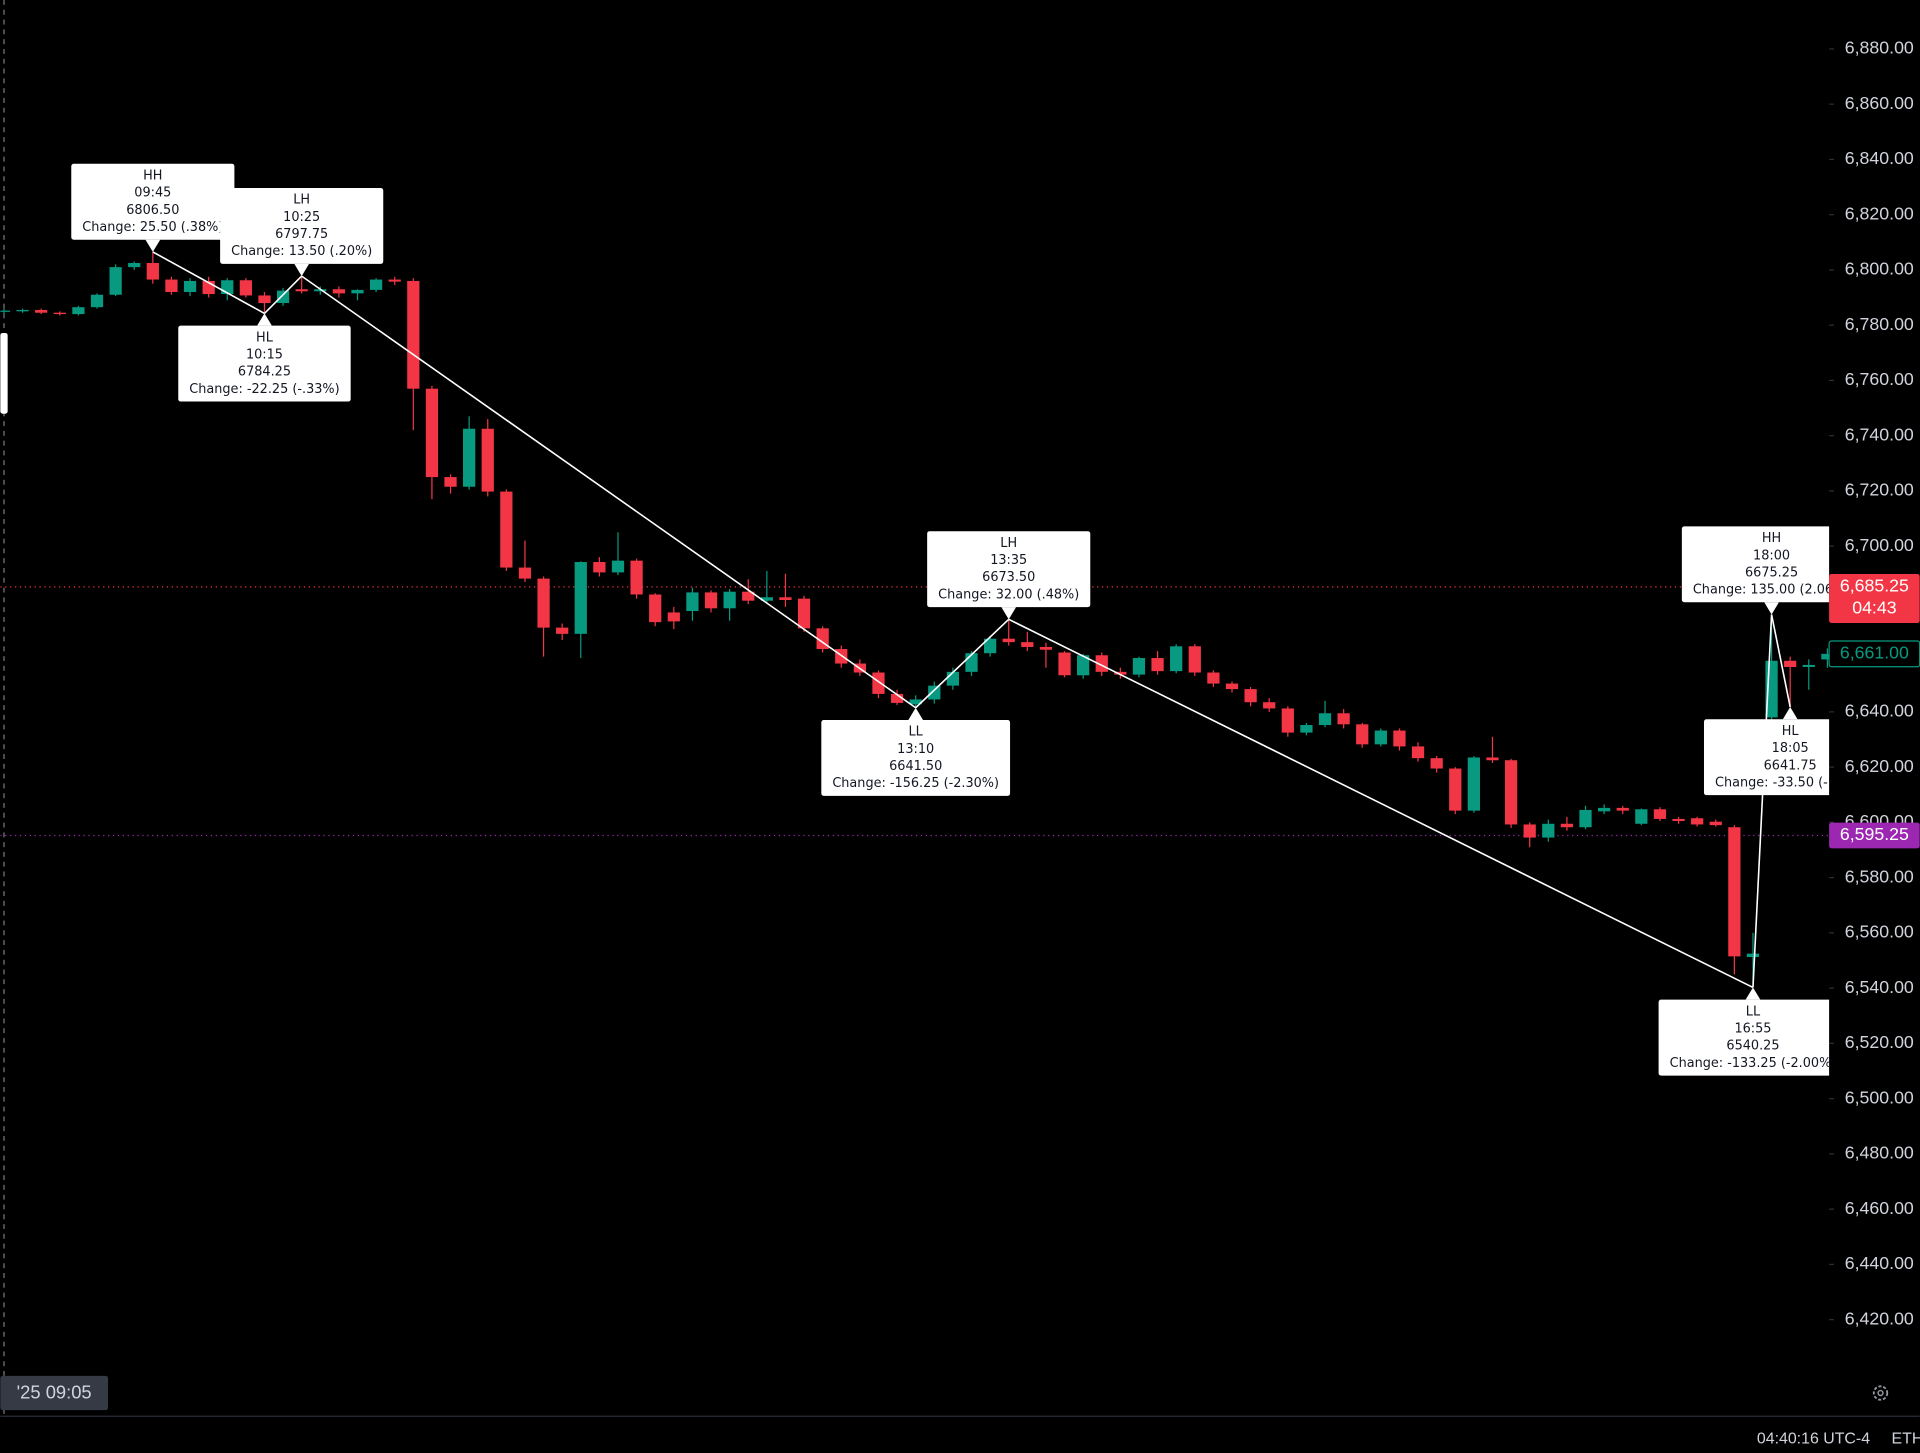 The width and height of the screenshot is (1920, 1453). Describe the element at coordinates (1790, 782) in the screenshot. I see `swing-change: Change: -33.50 (-.50%)` at that location.